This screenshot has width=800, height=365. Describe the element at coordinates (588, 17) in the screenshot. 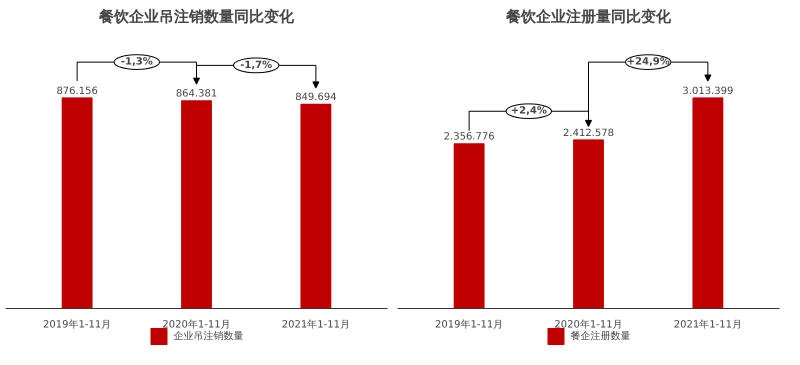

I see `chart-title: 餐饮企业注册量同比变化` at that location.